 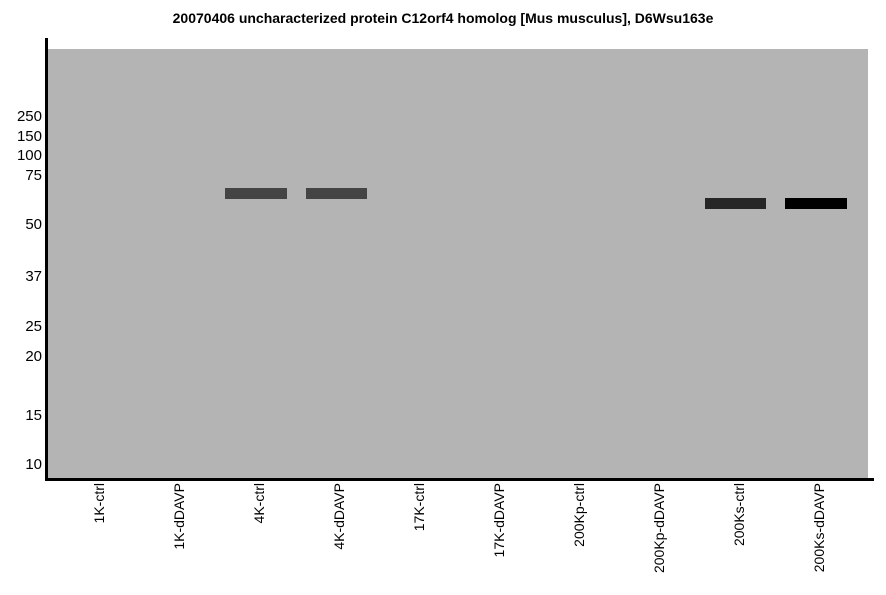 What do you see at coordinates (33, 175) in the screenshot?
I see `mw-marker-label-75: 75` at bounding box center [33, 175].